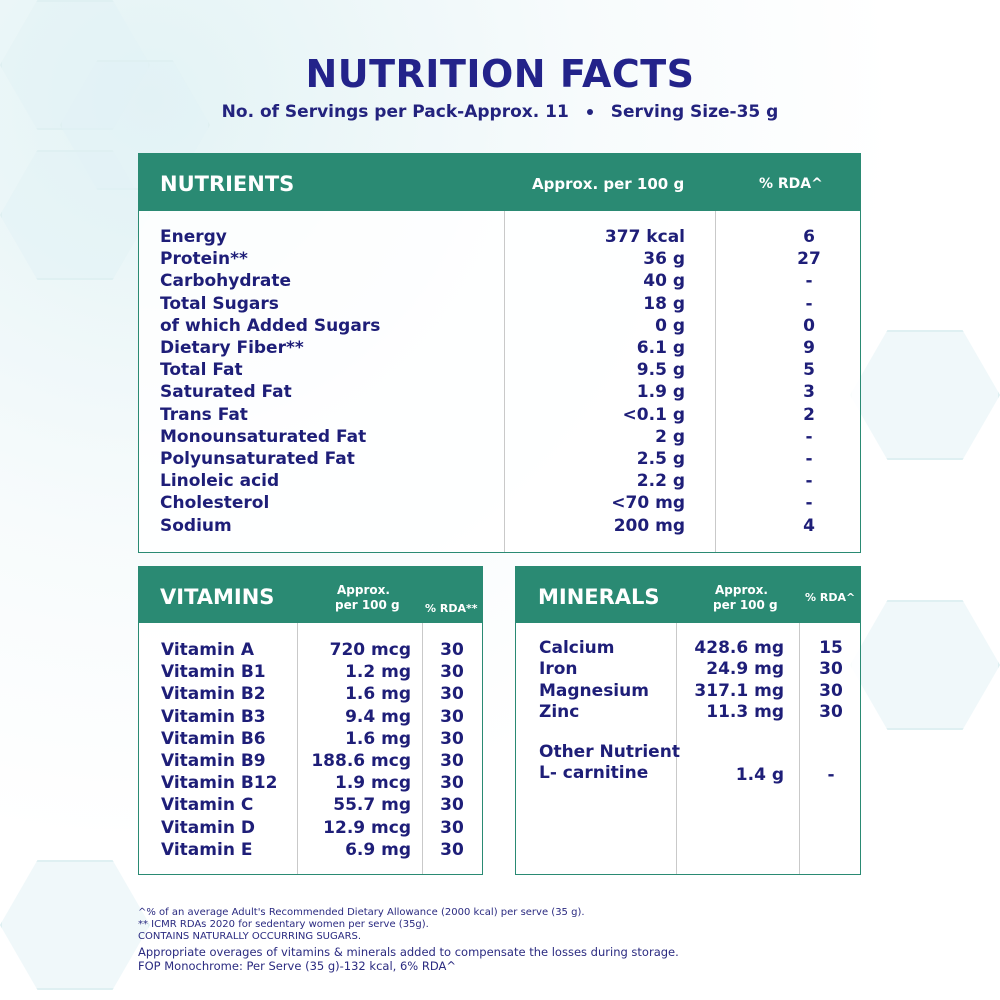 The height and width of the screenshot is (1000, 1000). What do you see at coordinates (653, 414) in the screenshot?
I see `nutrient-value: <0.1 g` at bounding box center [653, 414].